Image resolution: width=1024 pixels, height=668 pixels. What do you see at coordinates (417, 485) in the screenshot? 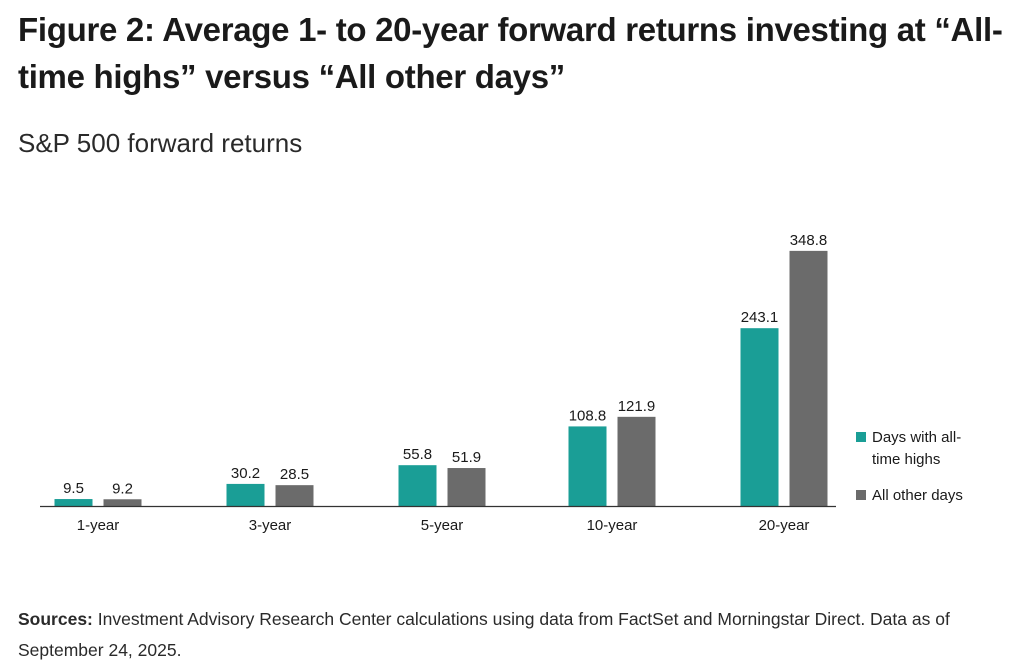
I see `bar-all-time-highs-5-year` at bounding box center [417, 485].